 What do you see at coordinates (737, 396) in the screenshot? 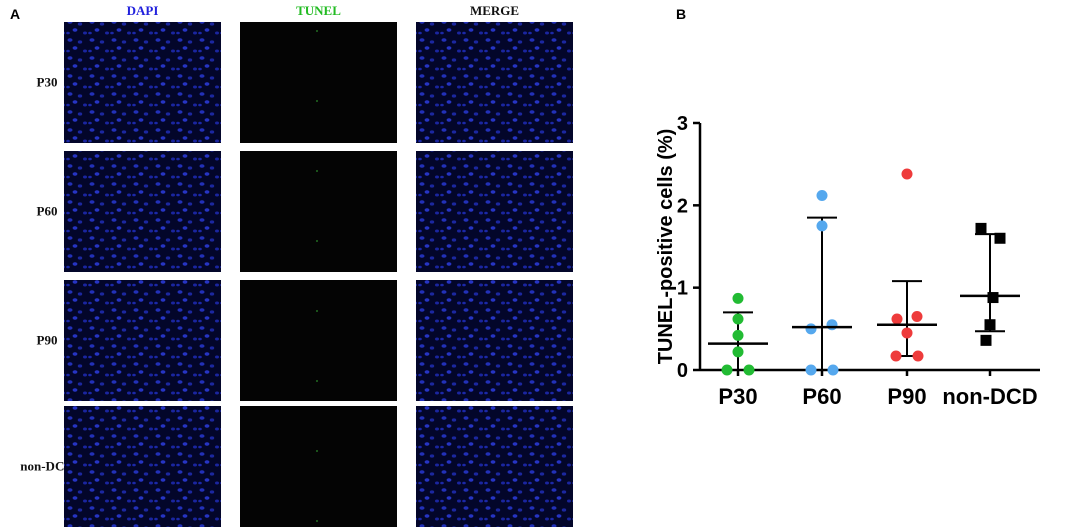
I see `x-tick-label: P30` at bounding box center [737, 396].